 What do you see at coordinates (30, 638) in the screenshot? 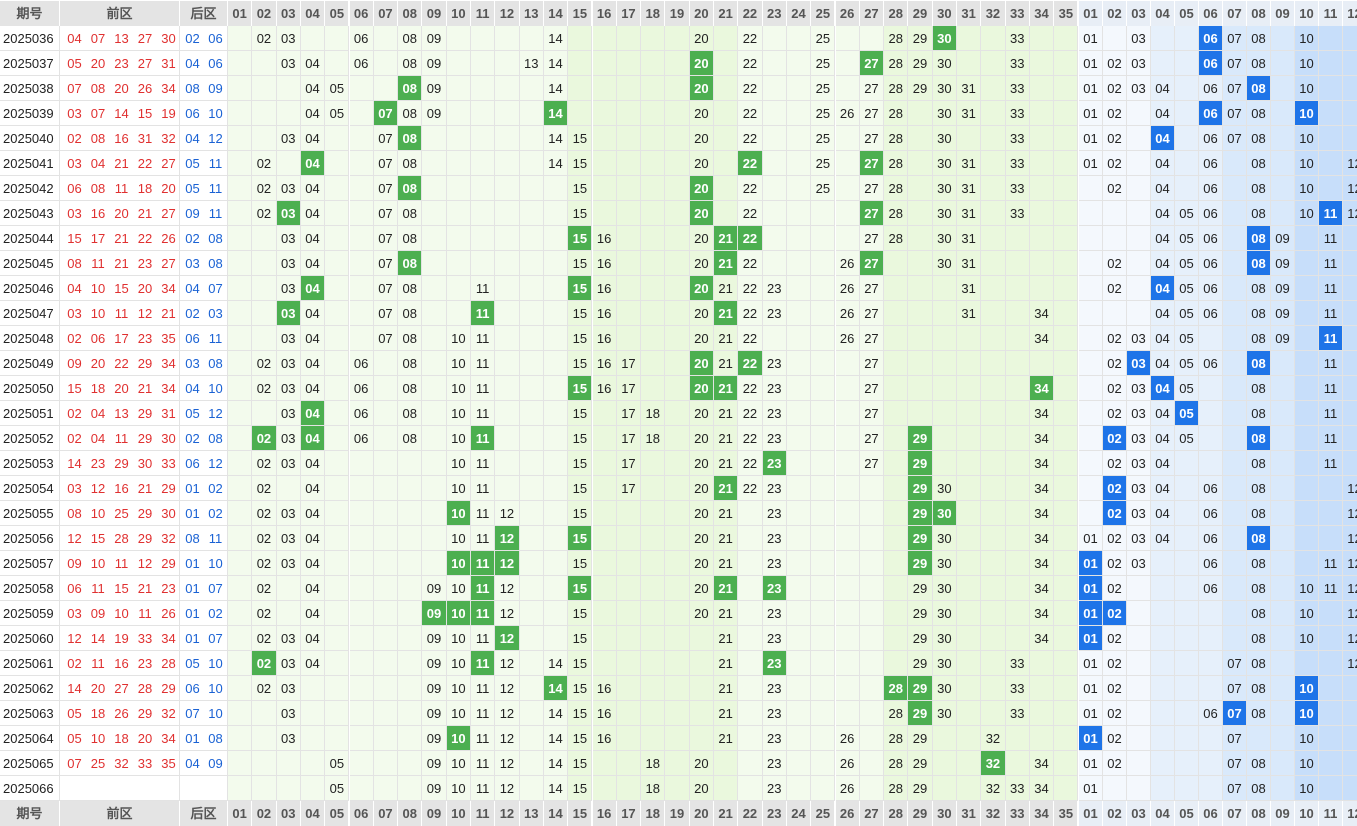
I see `issue-number: 2025060` at bounding box center [30, 638].